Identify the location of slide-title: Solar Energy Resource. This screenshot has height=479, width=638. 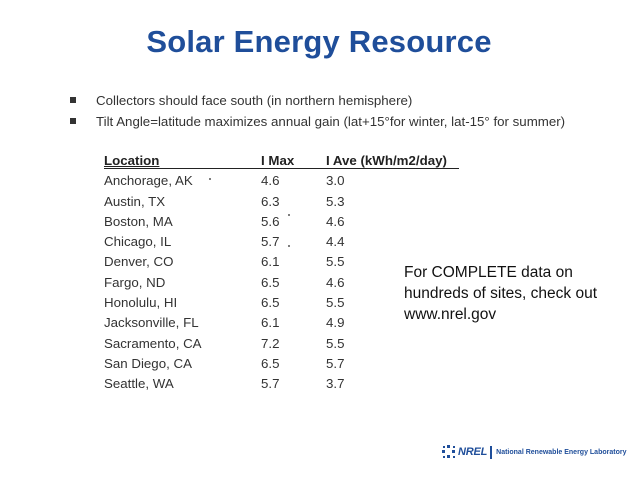
(319, 41).